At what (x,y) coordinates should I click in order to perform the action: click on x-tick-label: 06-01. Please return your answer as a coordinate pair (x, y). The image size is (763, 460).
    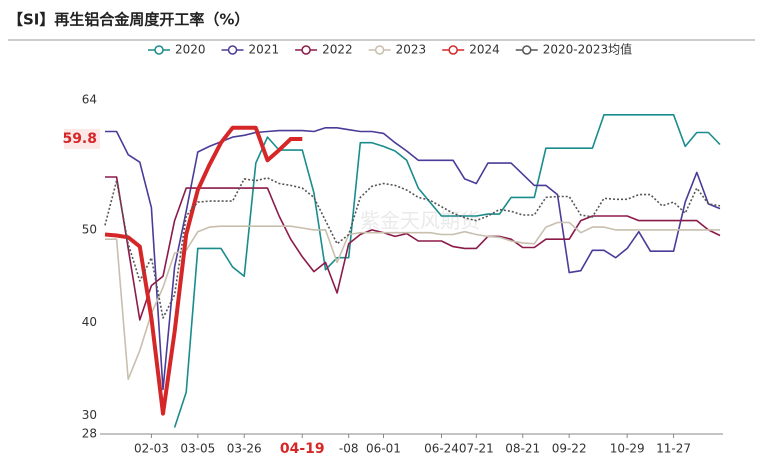
    Looking at the image, I should click on (383, 449).